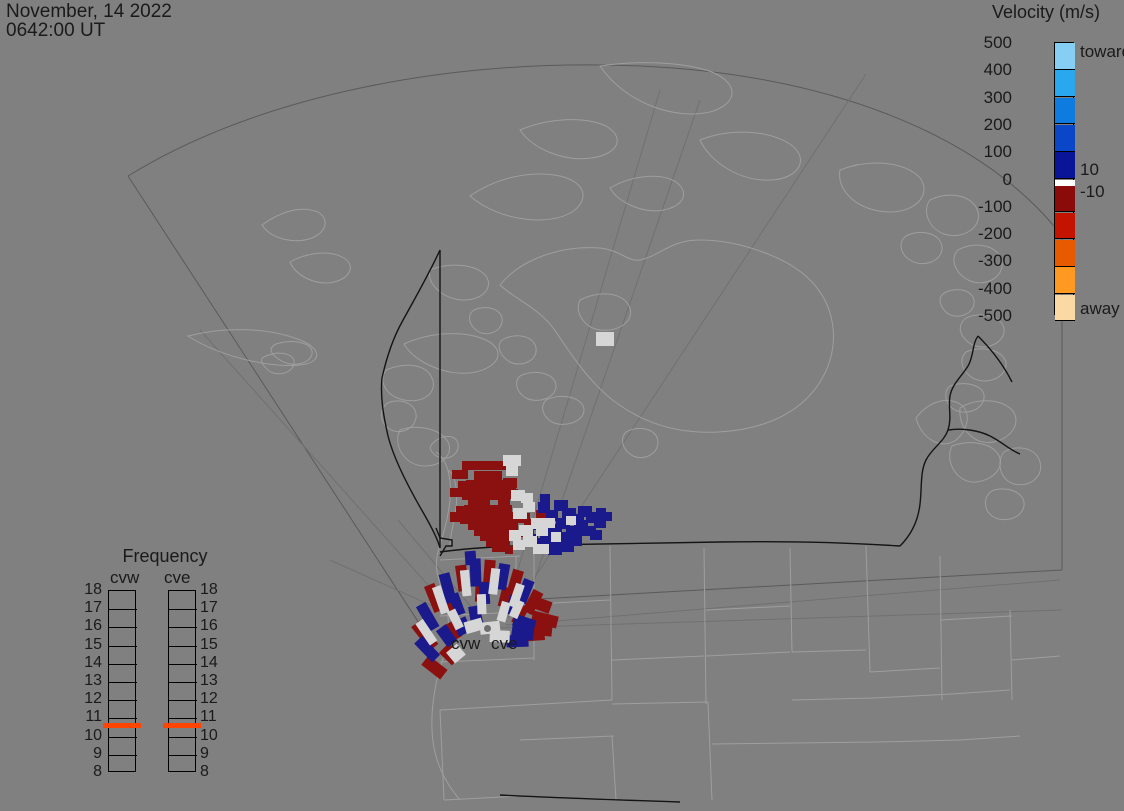  Describe the element at coordinates (1046, 12) in the screenshot. I see `velocity-legend-title: Velocity (m/s)` at that location.